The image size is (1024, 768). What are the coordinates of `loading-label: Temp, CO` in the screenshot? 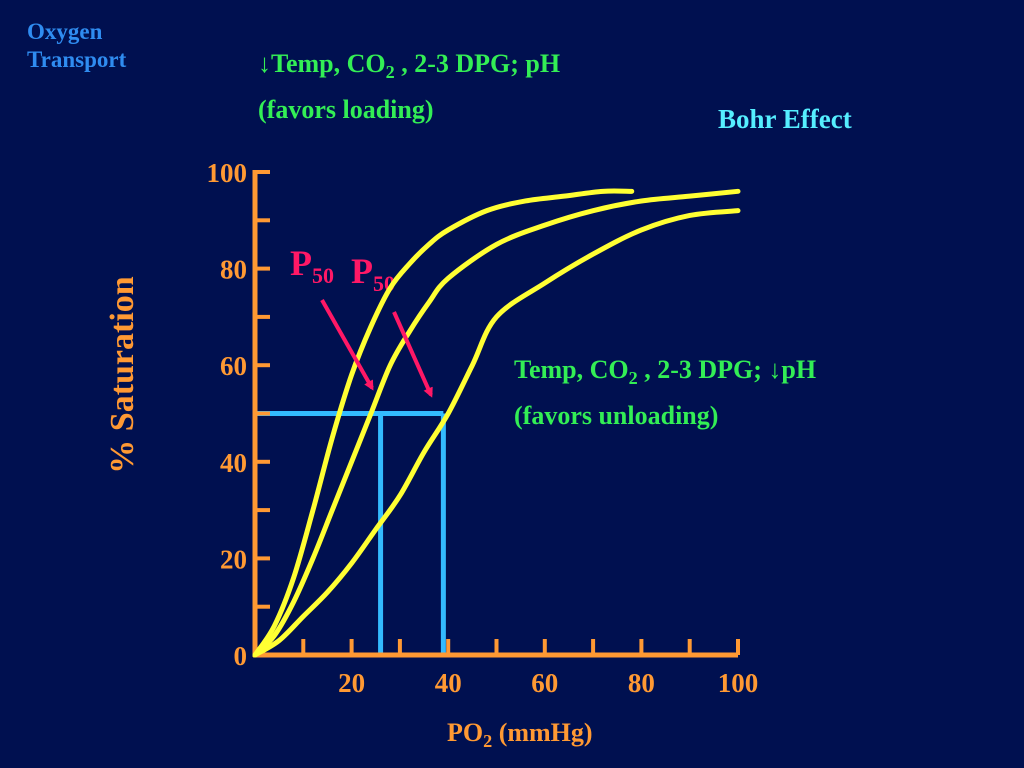 It's located at (328, 63).